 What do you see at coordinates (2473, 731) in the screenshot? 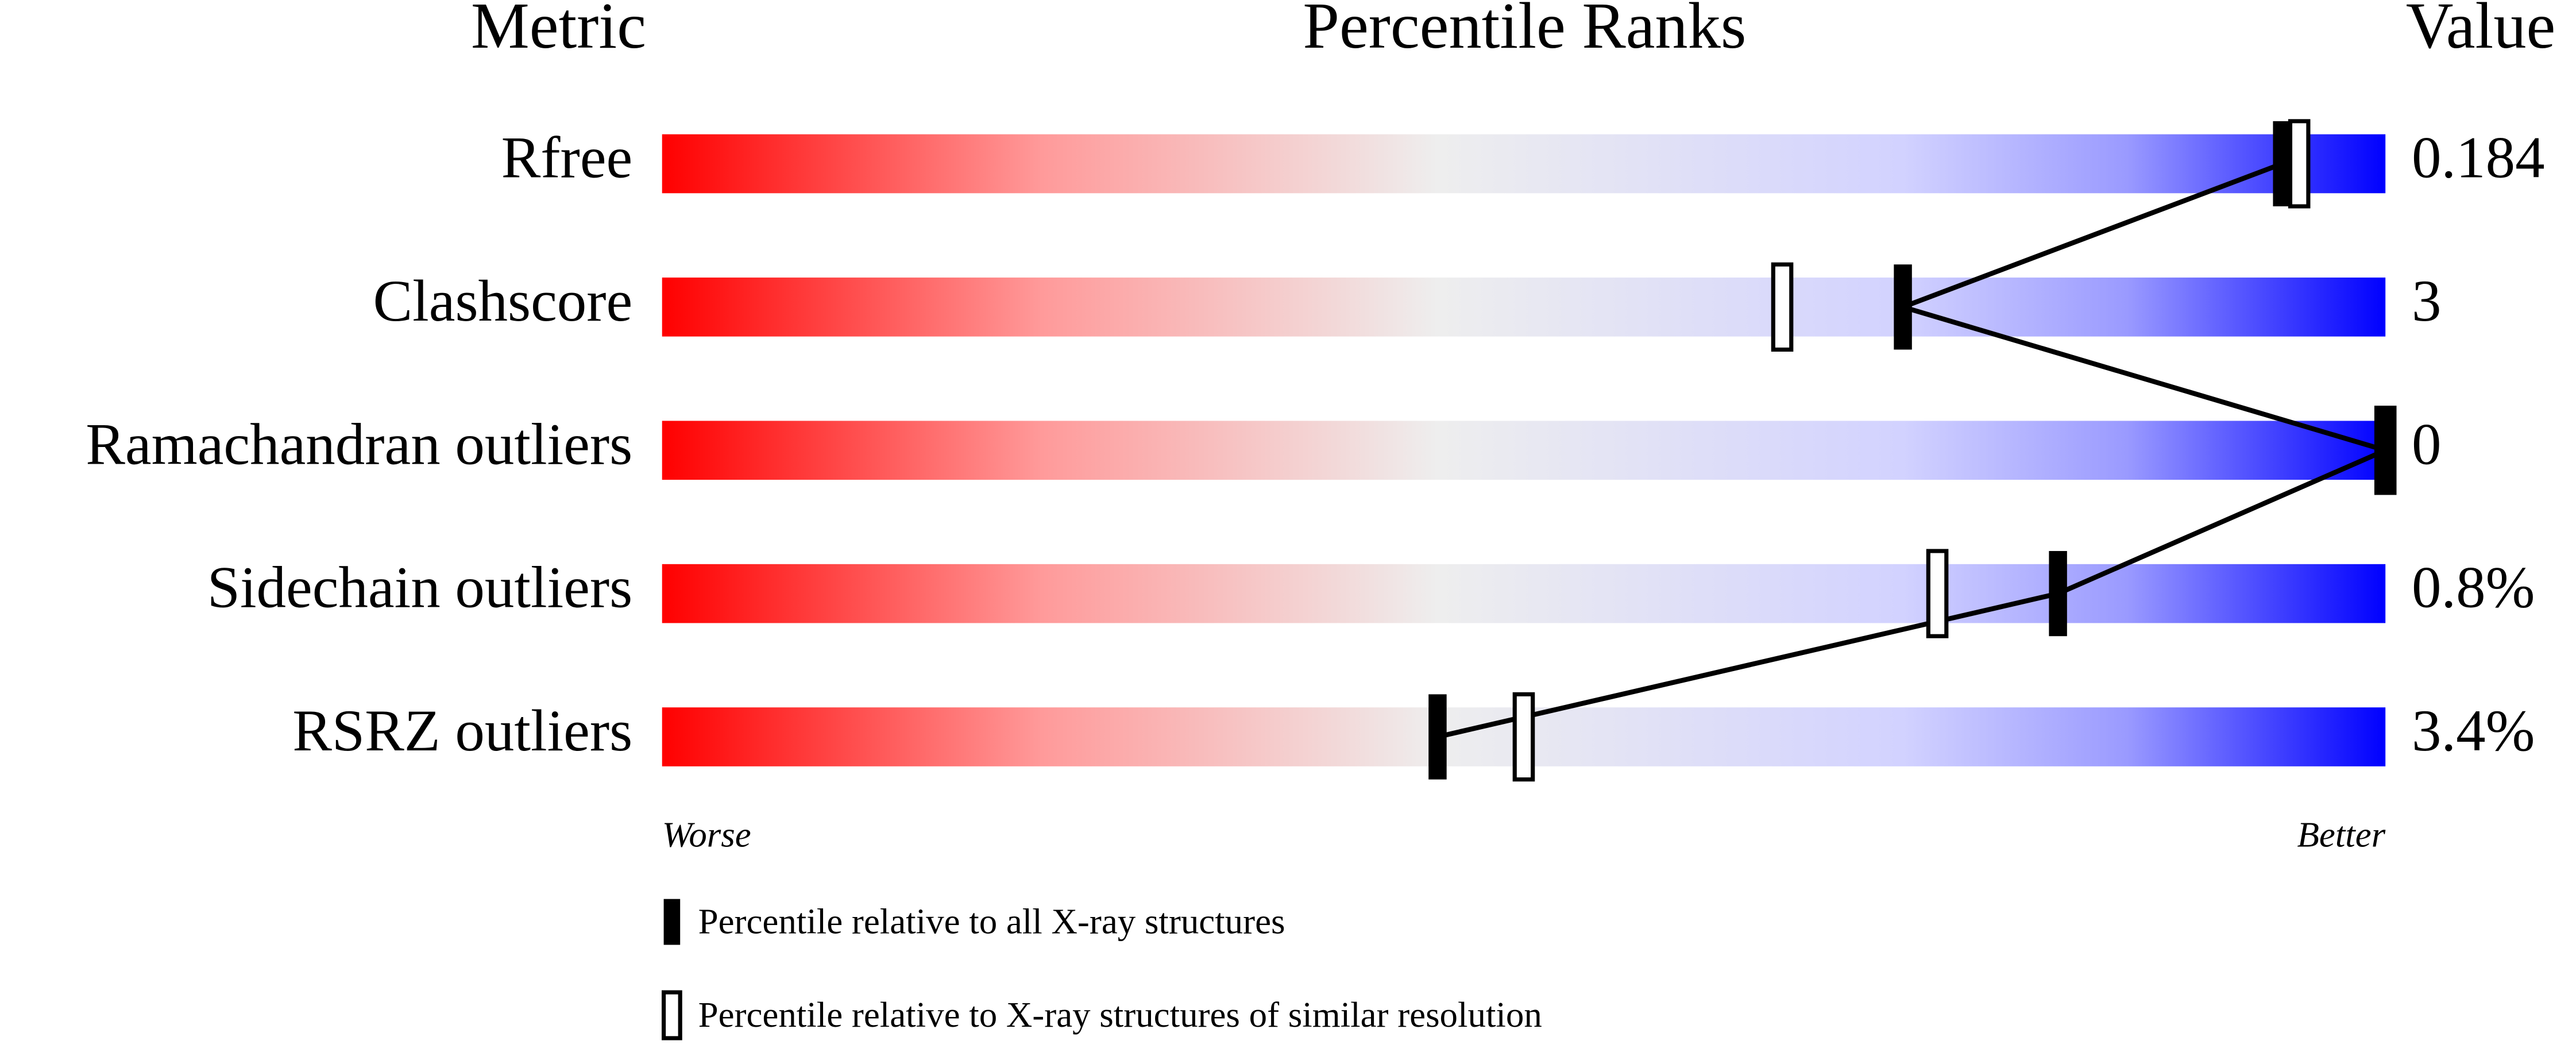
I see `metric-value: 3.4%` at bounding box center [2473, 731].